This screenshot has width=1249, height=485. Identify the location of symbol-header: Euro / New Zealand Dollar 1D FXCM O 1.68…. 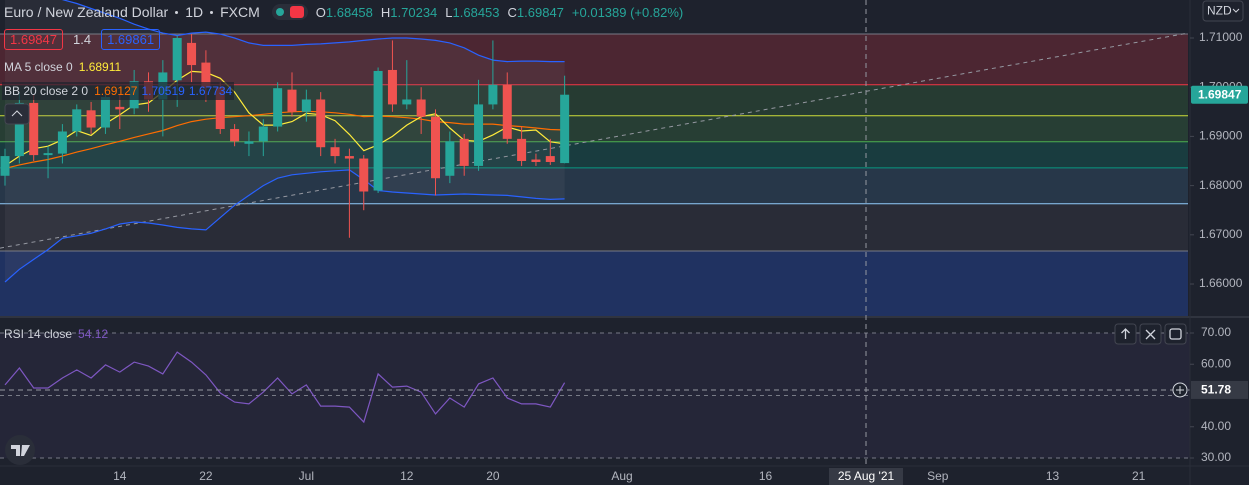
(343, 12).